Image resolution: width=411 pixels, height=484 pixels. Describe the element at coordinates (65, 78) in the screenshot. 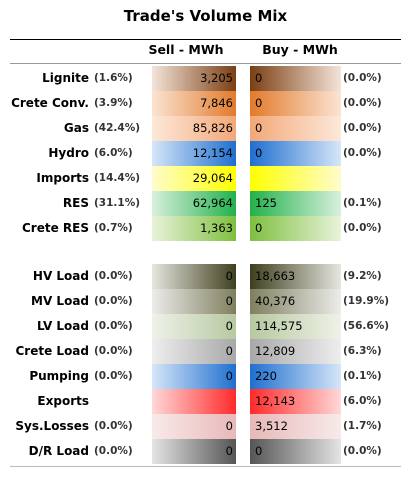

I see `row-label: Lignite` at that location.